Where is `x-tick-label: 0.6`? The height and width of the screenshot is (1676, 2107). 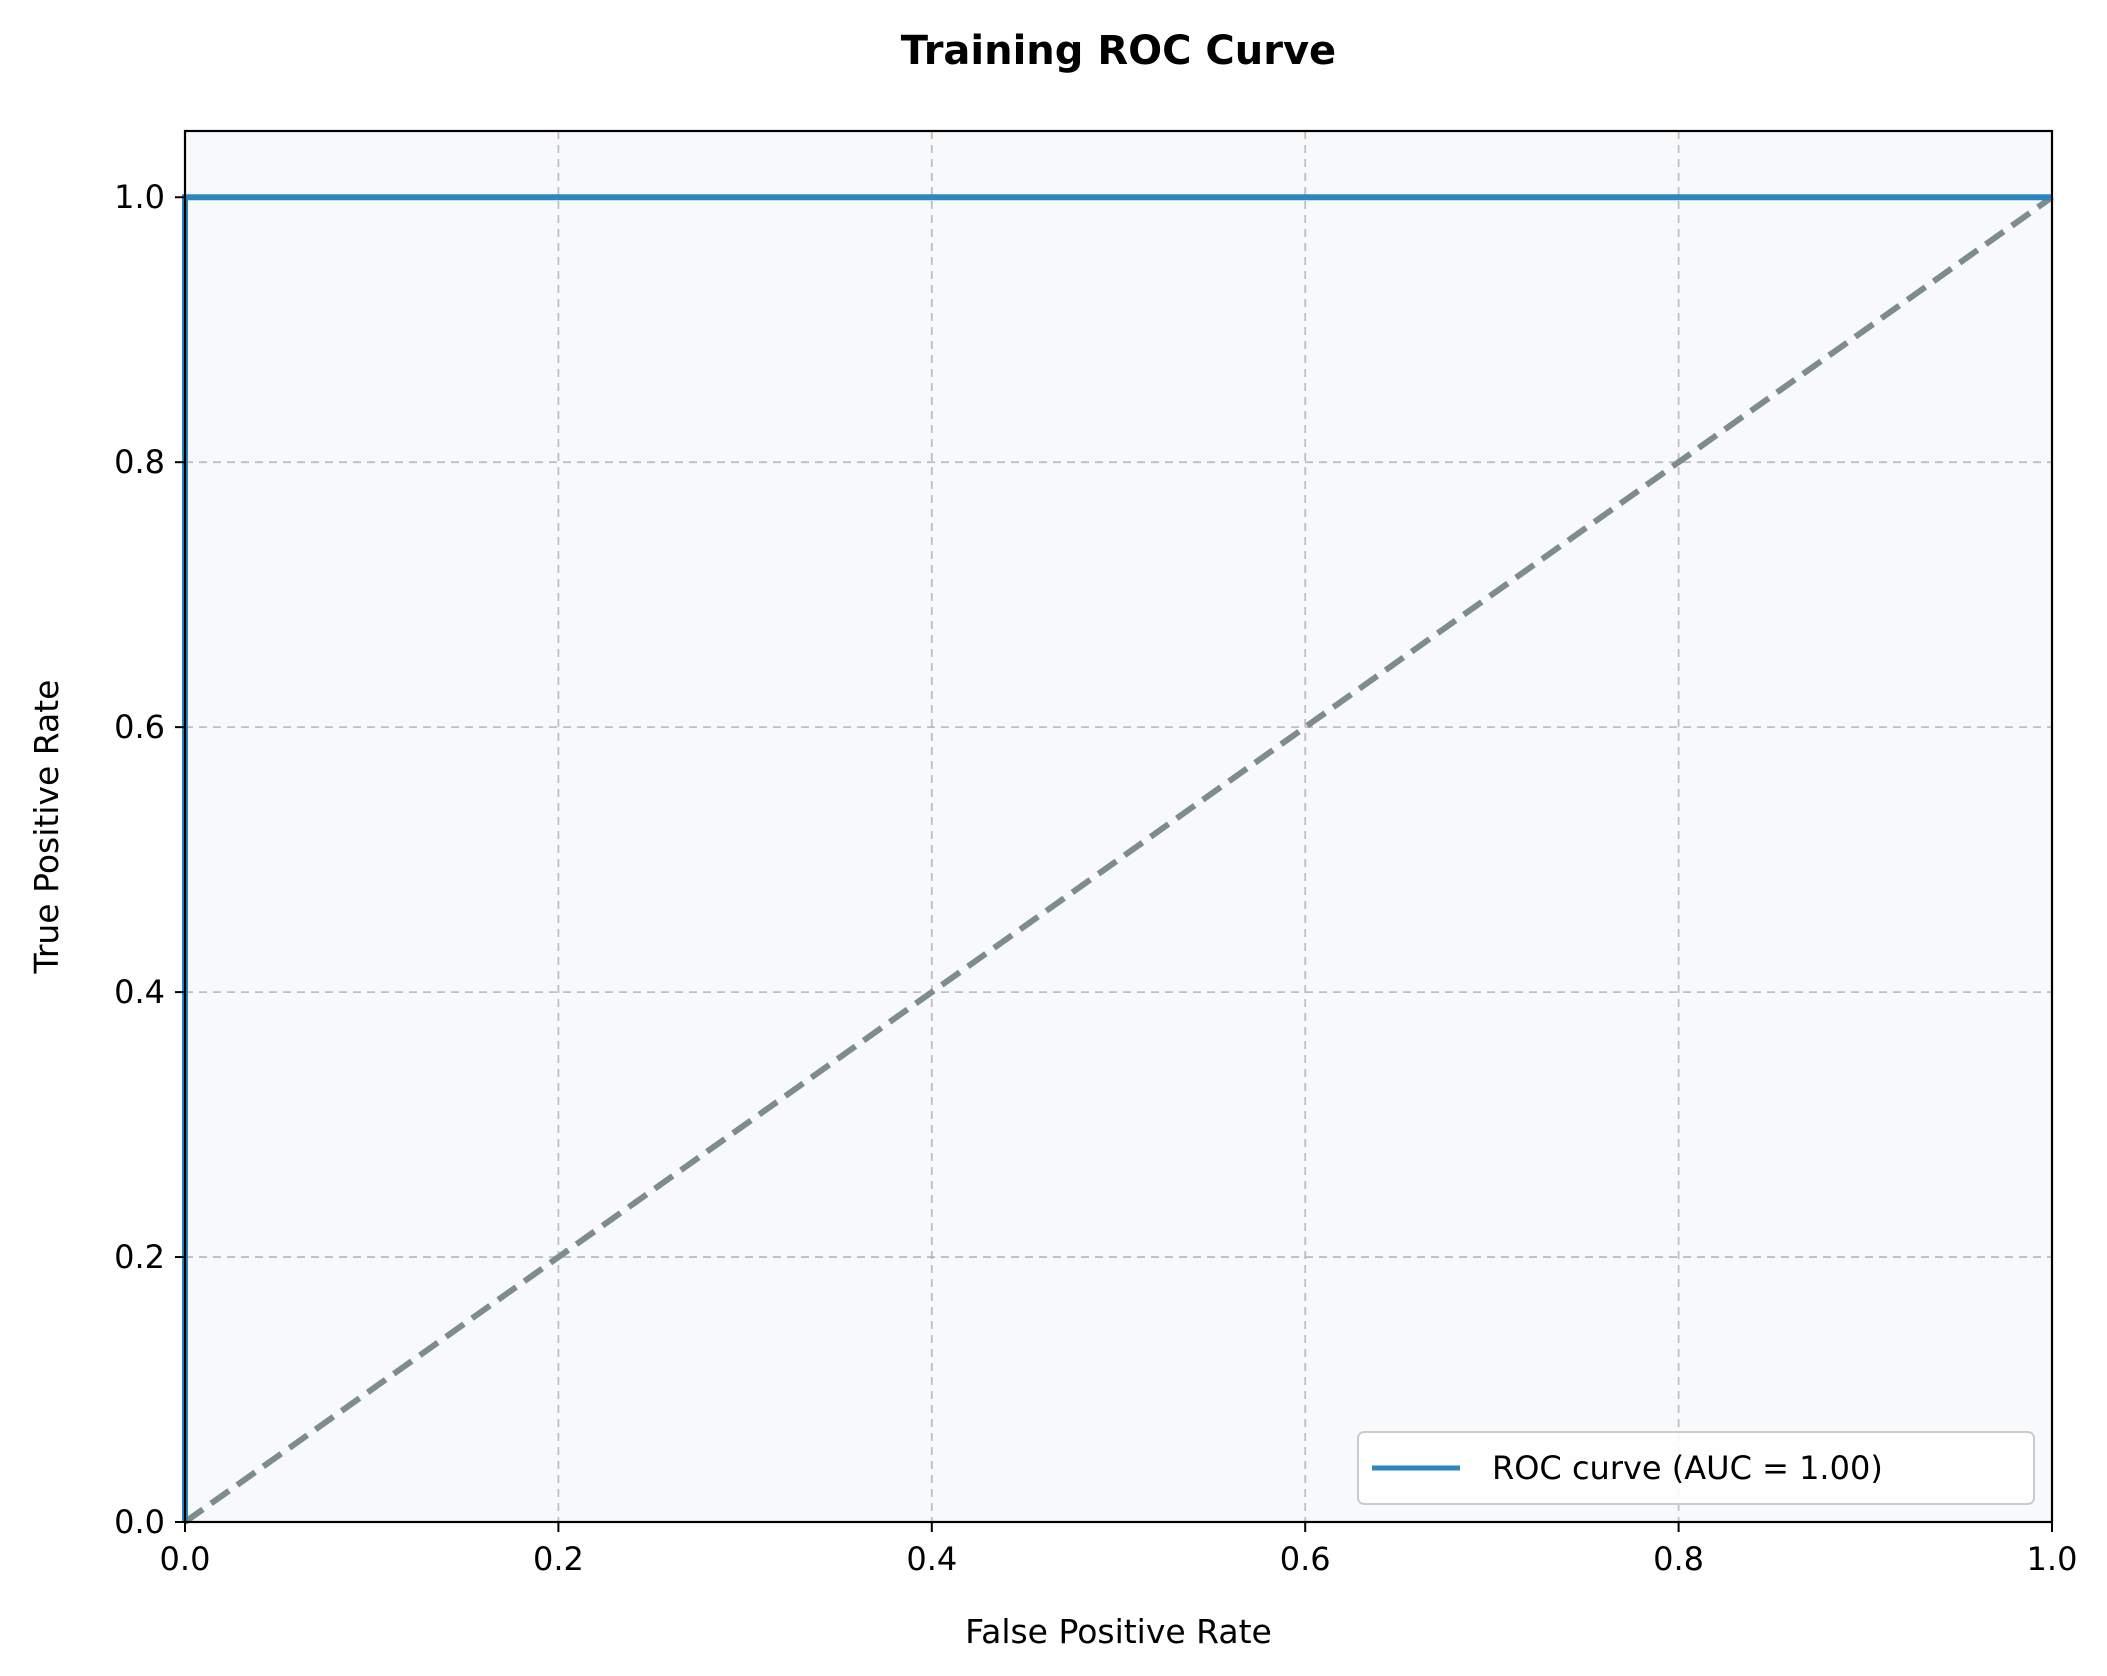 x-tick-label: 0.6 is located at coordinates (1305, 1559).